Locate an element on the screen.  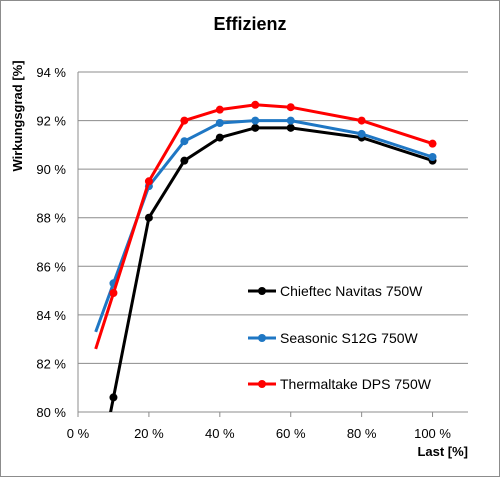
x-tick-label: 20 % is located at coordinates (149, 433).